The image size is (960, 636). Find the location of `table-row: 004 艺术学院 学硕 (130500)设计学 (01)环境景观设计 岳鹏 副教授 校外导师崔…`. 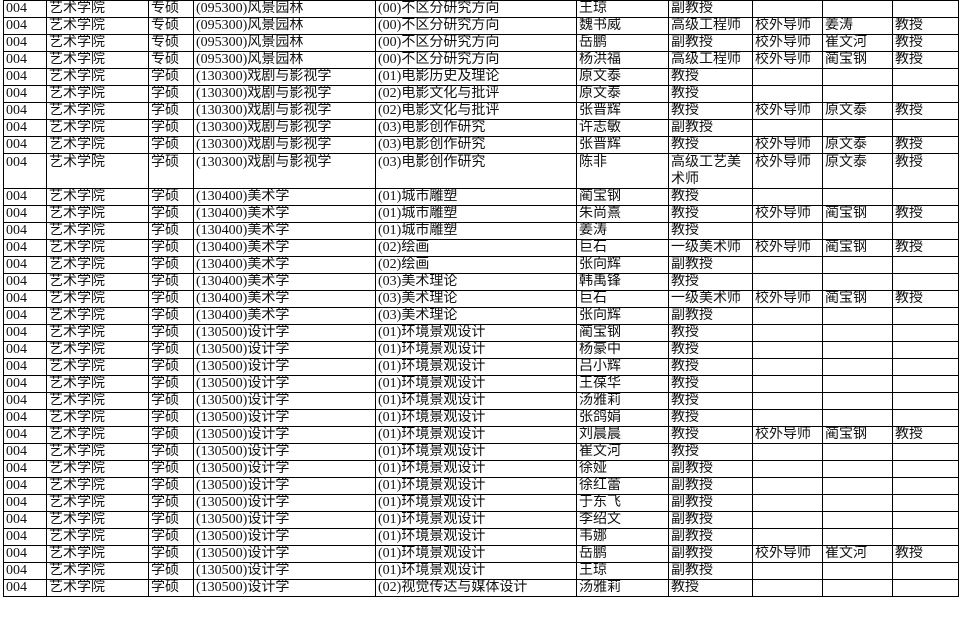

table-row: 004 艺术学院 学硕 (130500)设计学 (01)环境景观设计 岳鹏 副教授 校外导师崔… is located at coordinates (481, 554).